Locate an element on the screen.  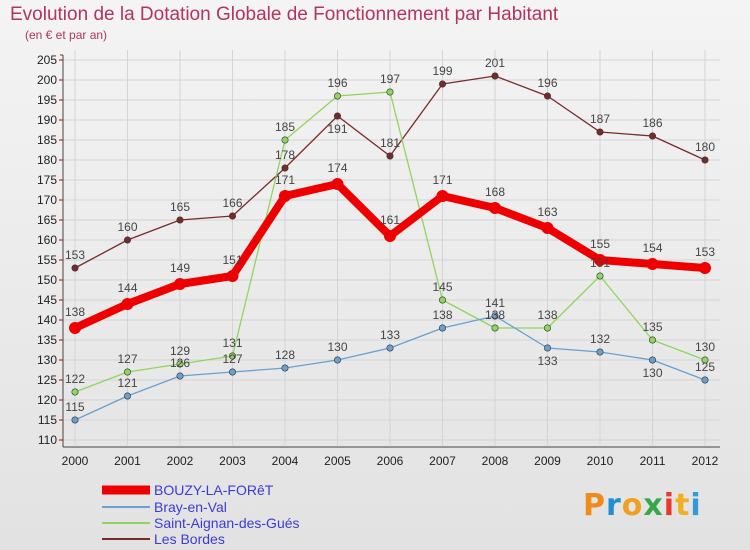
data-label-bouzy: 163 is located at coordinates (547, 212).